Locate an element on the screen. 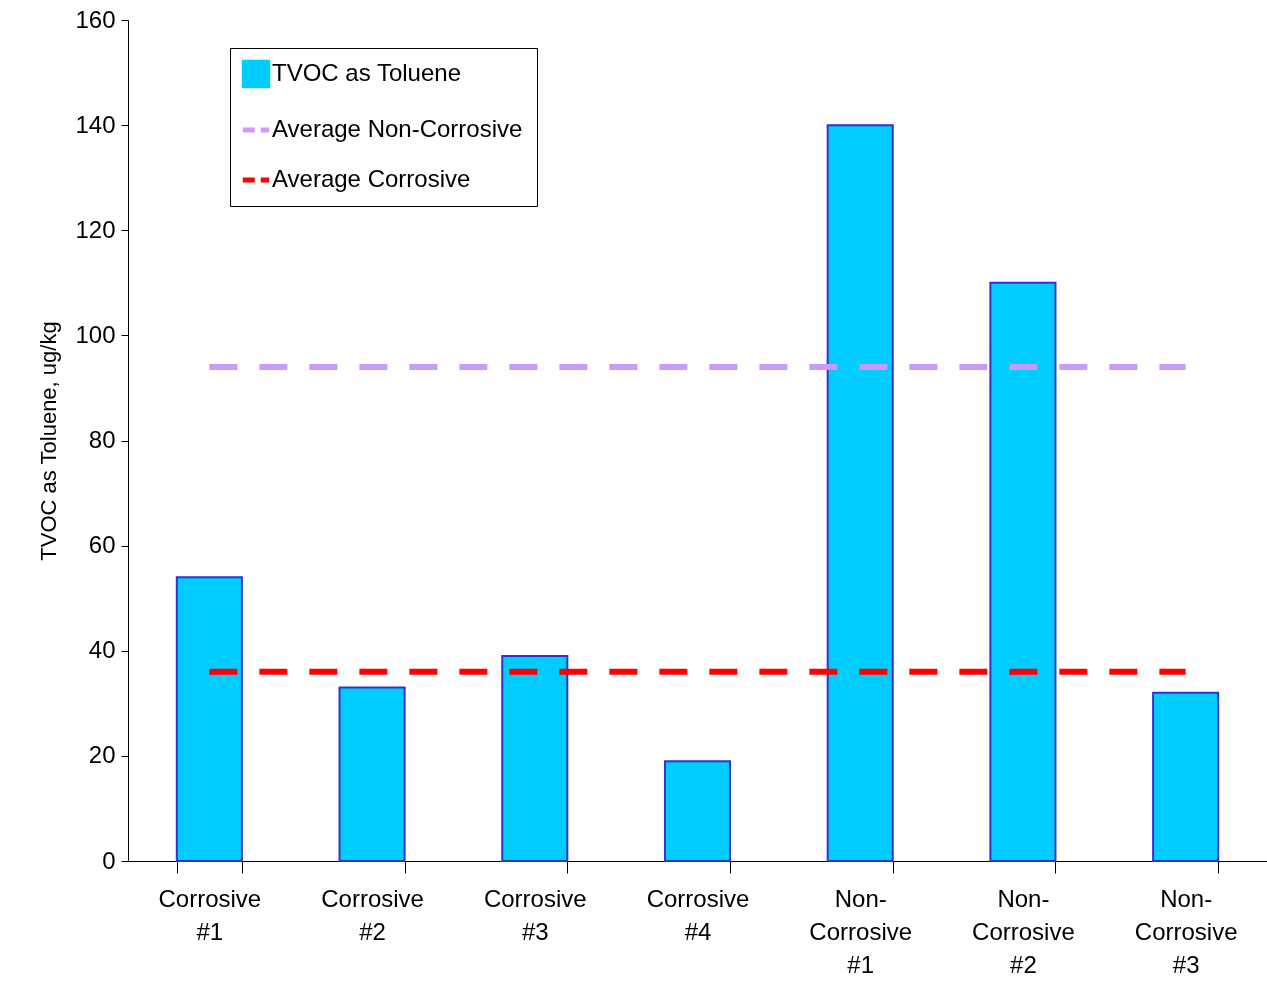 This screenshot has width=1267, height=981. y-tick-label: 160 is located at coordinates (95, 19).